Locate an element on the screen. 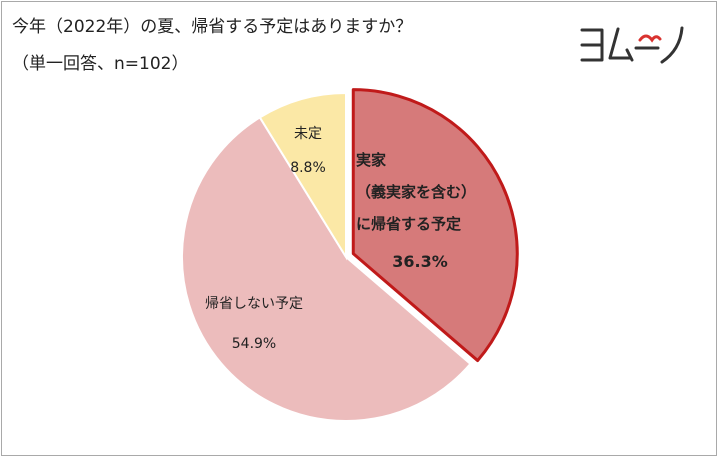 This screenshot has width=720, height=459. slice-value-shinai: 54.9% is located at coordinates (254, 344).